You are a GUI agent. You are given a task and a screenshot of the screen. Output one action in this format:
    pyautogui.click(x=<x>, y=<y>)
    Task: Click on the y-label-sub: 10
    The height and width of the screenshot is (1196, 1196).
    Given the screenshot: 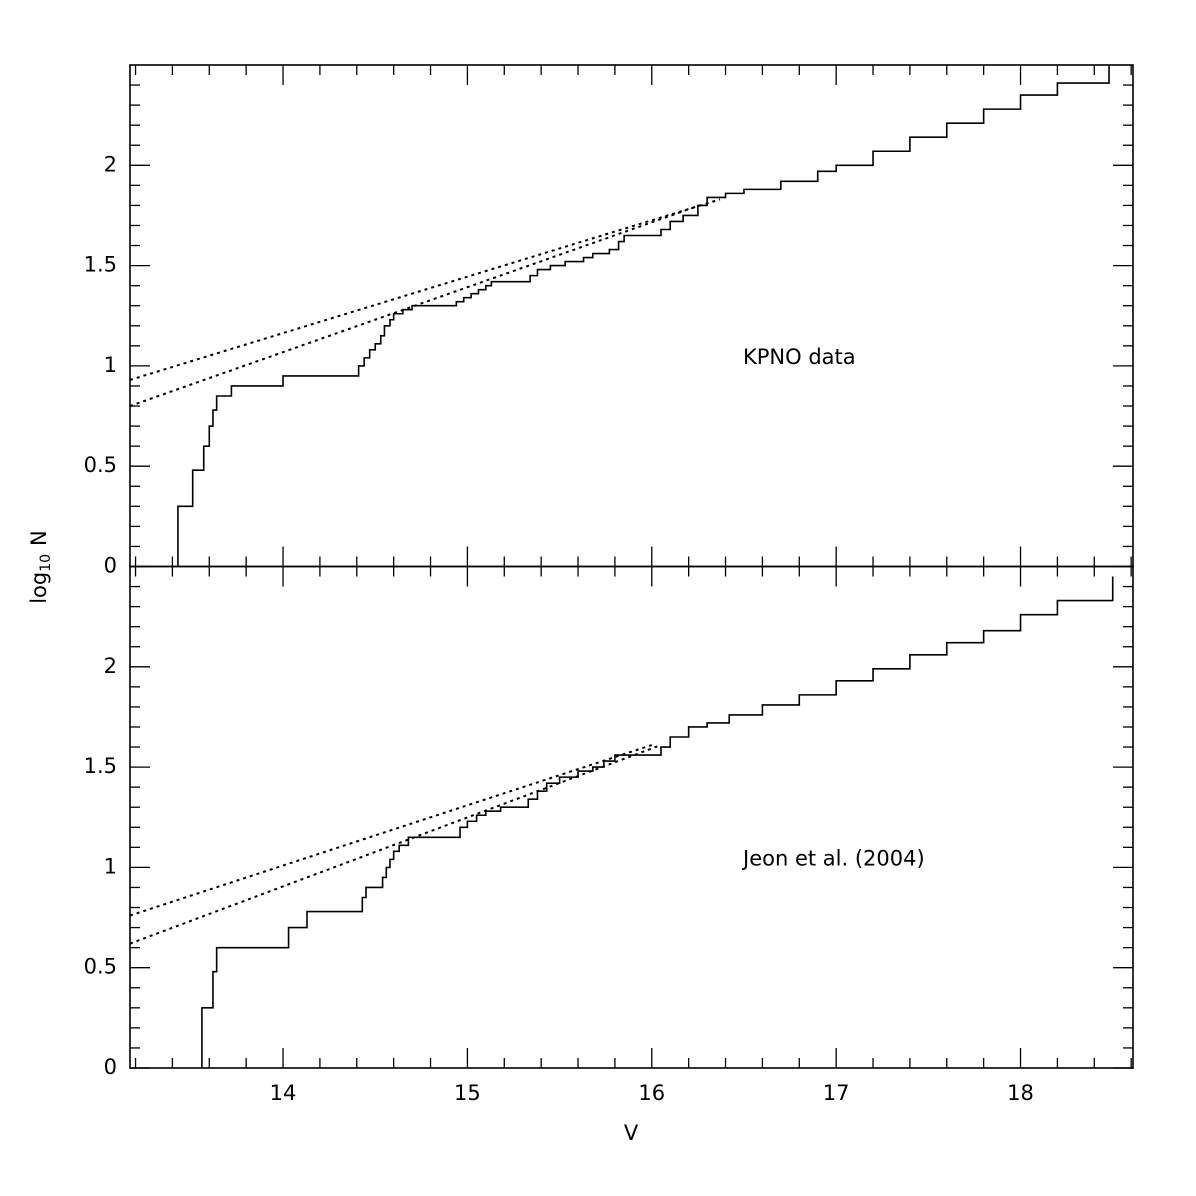 What is the action you would take?
    pyautogui.click(x=46, y=563)
    